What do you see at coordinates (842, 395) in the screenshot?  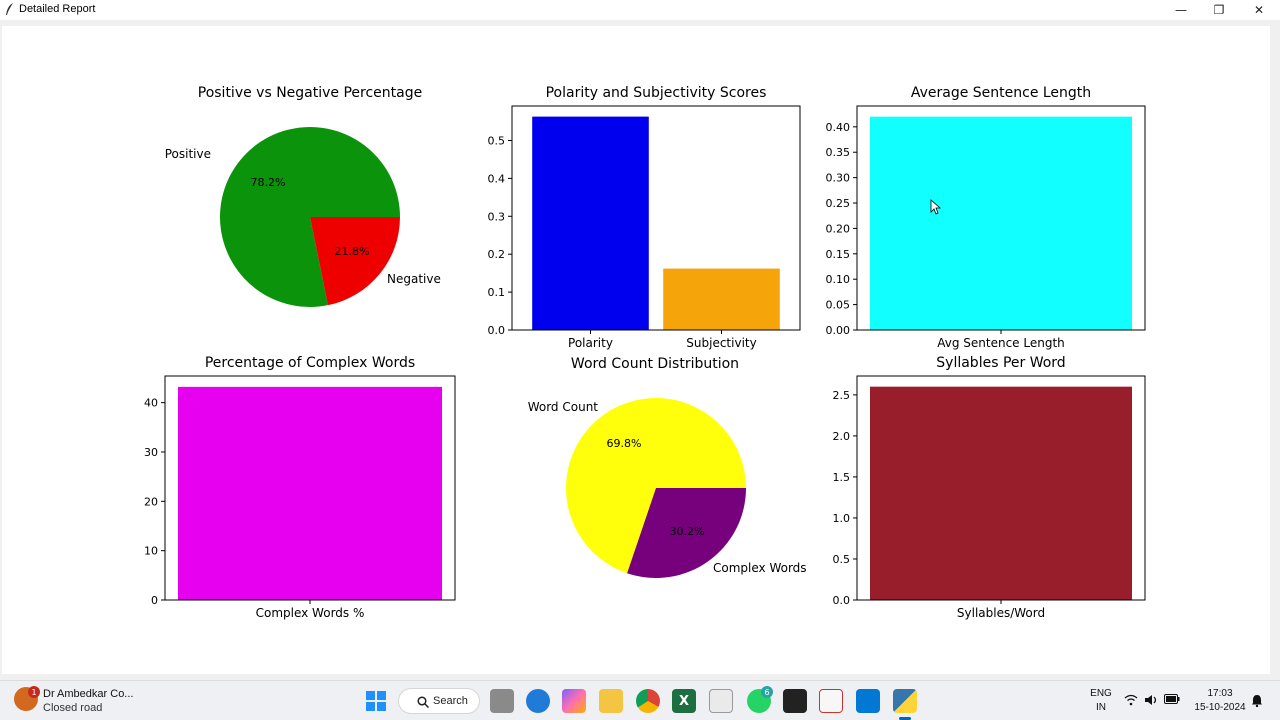 I see `y-tick-label: 2.5` at bounding box center [842, 395].